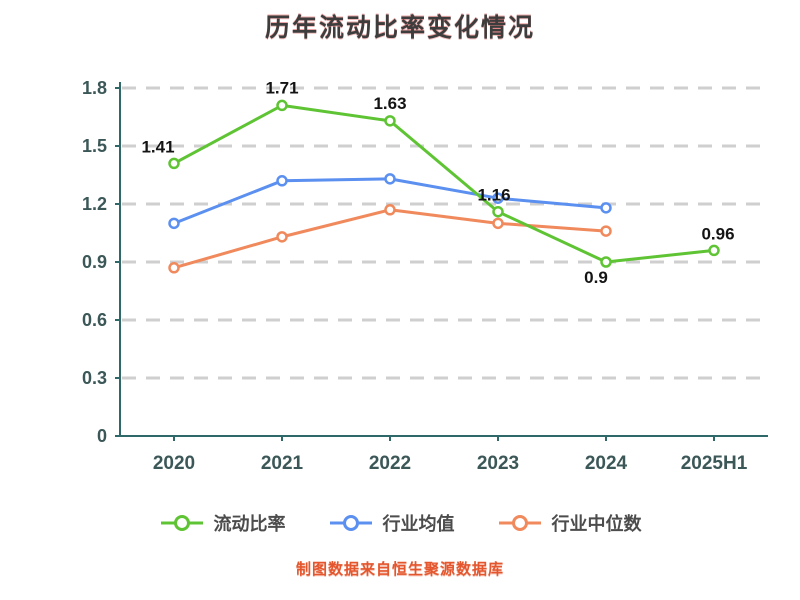 The height and width of the screenshot is (600, 800). What do you see at coordinates (174, 463) in the screenshot?
I see `x-tick-label: 2020` at bounding box center [174, 463].